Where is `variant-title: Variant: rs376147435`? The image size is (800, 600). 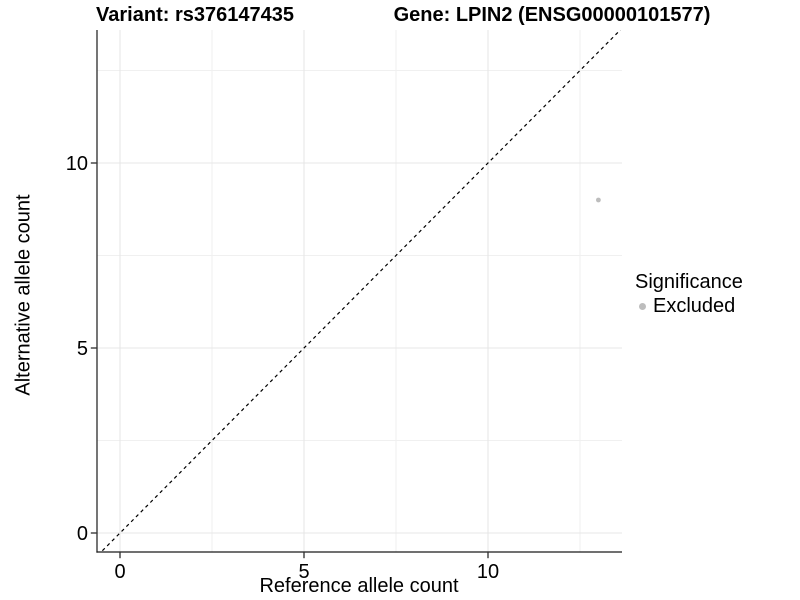 variant-title: Variant: rs376147435 is located at coordinates (195, 15).